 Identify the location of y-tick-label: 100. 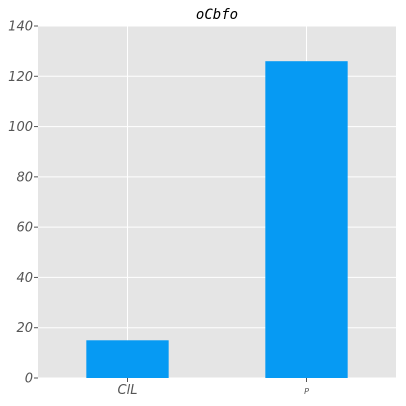
(20, 127).